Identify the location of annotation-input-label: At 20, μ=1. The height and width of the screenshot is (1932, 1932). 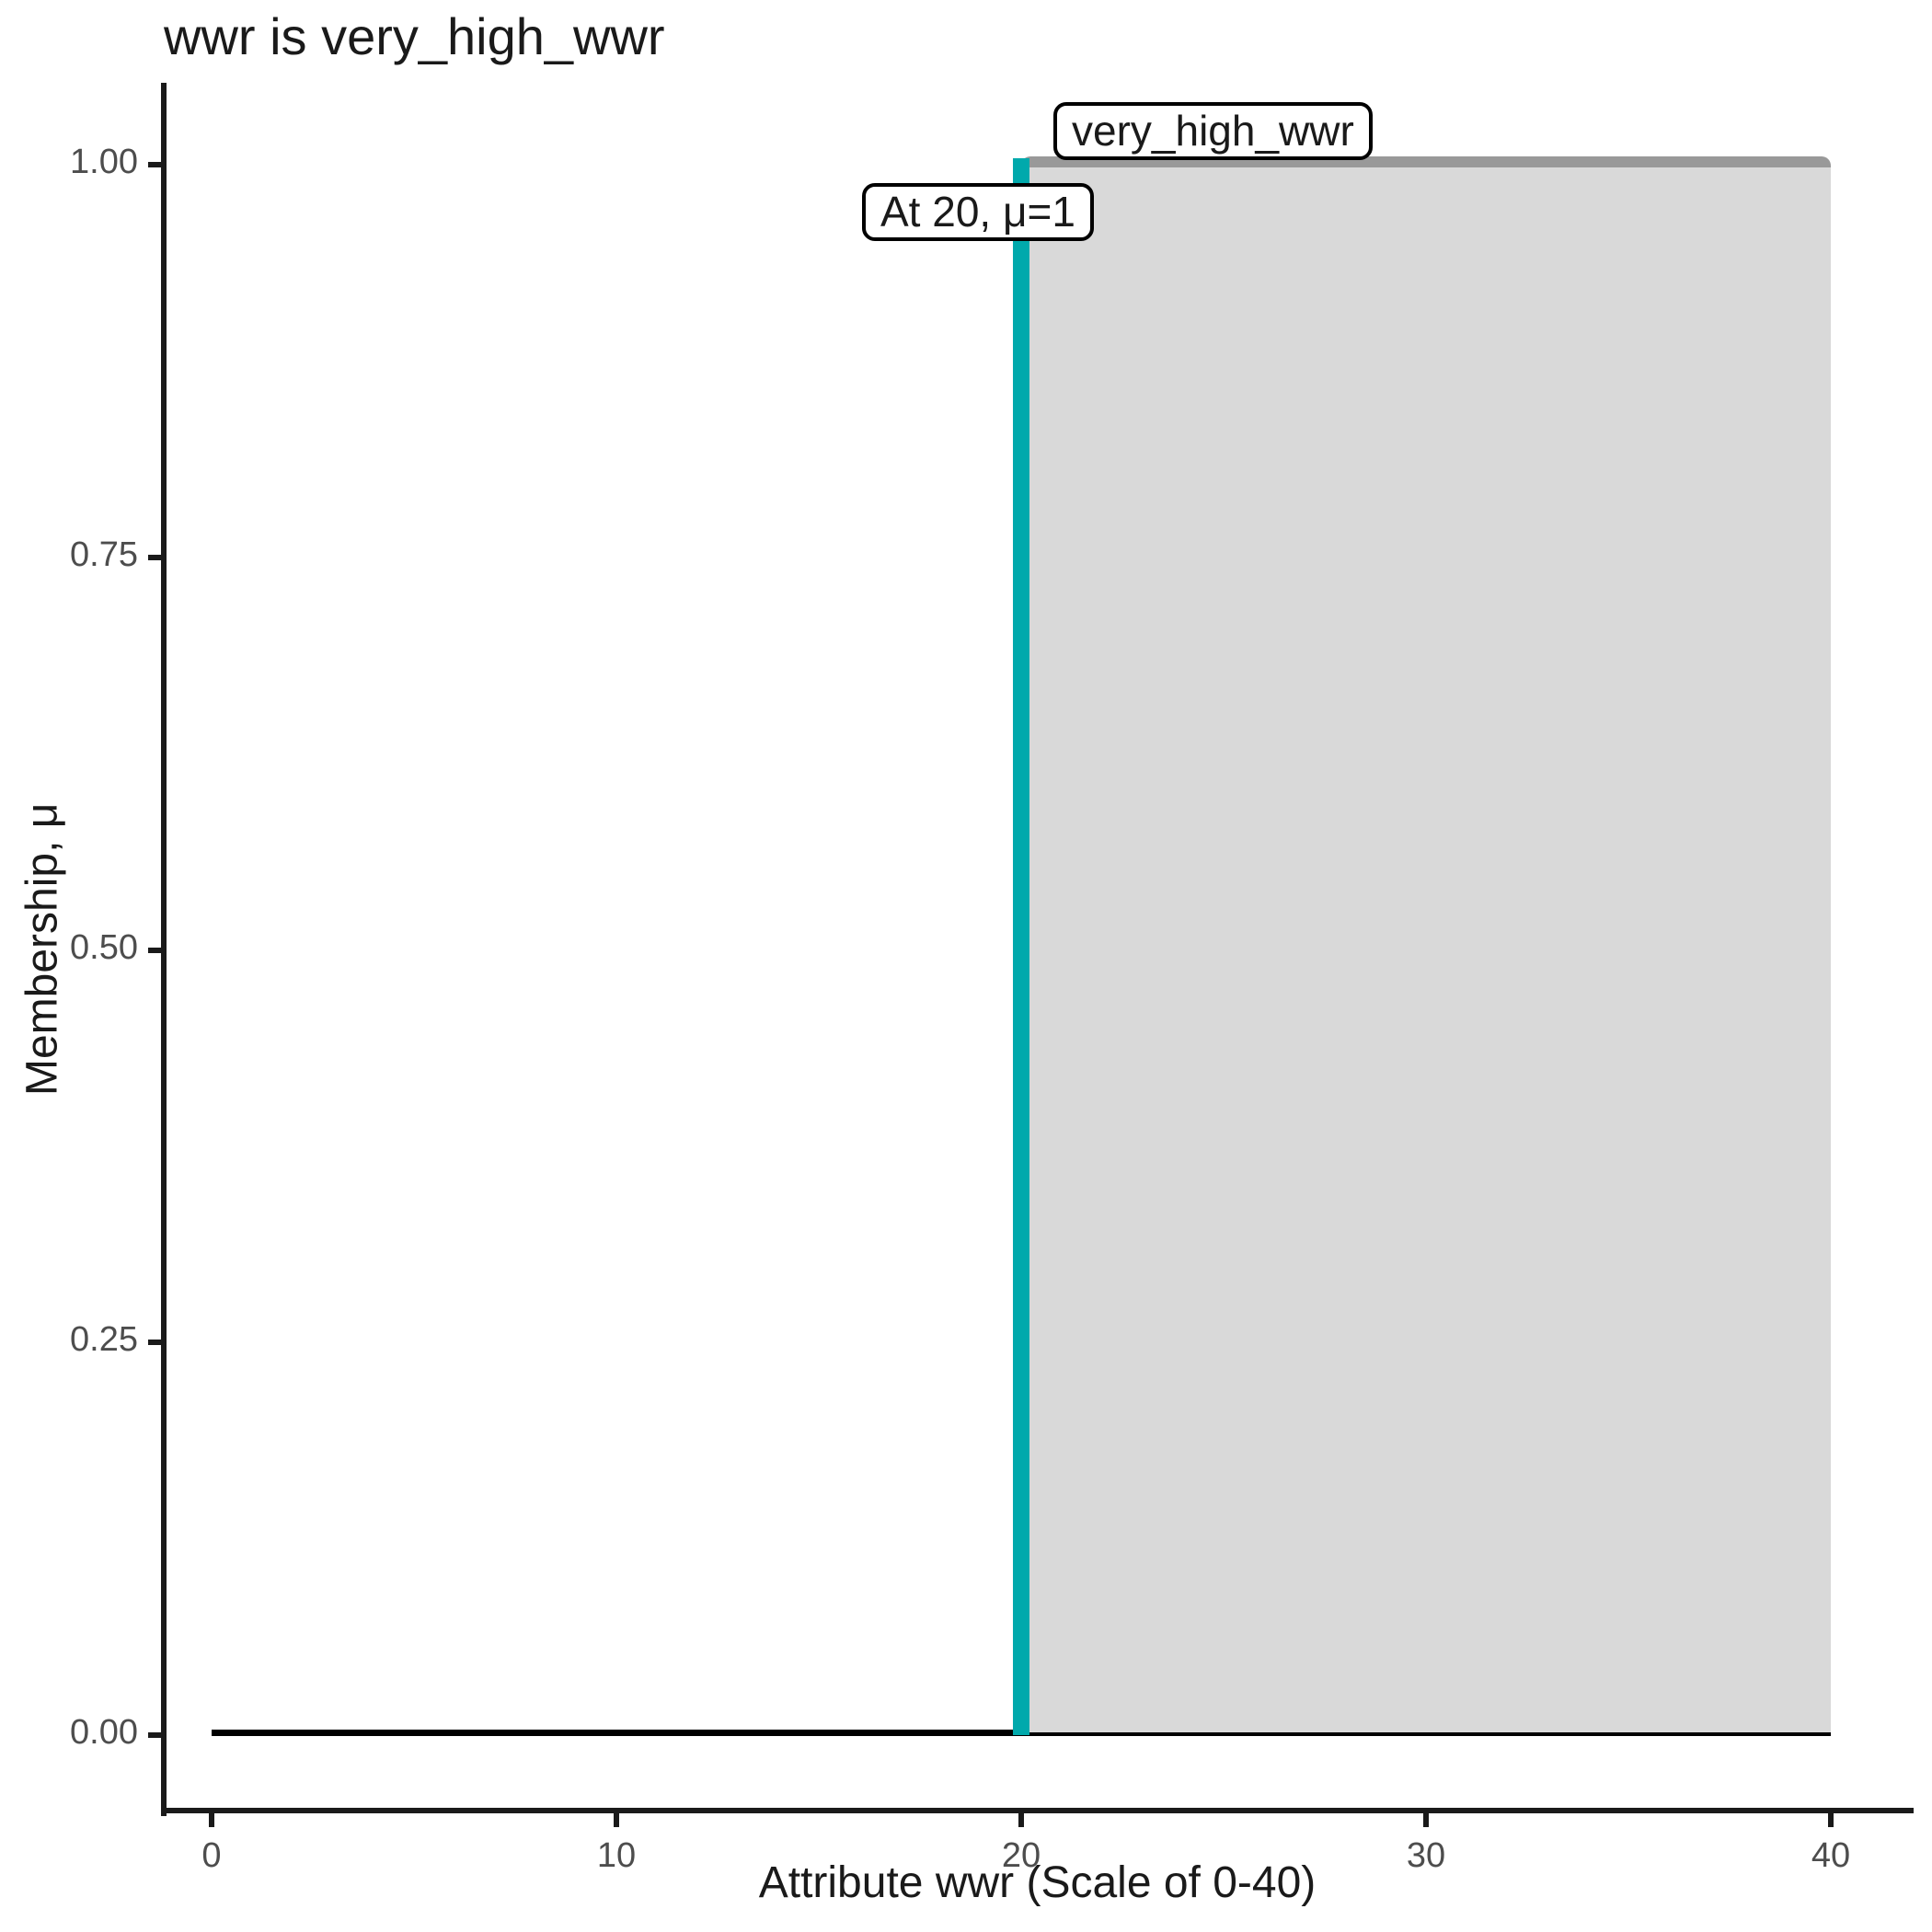
(978, 212).